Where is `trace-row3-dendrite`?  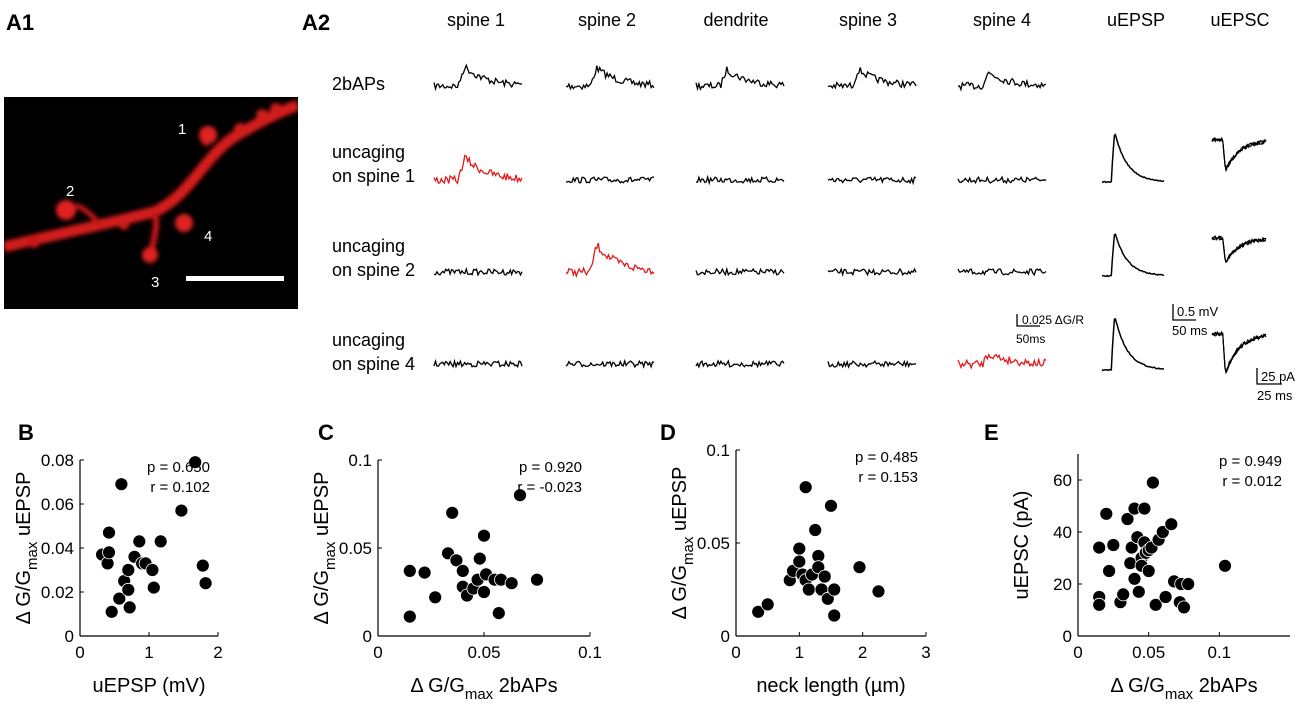
trace-row3-dendrite is located at coordinates (740, 364).